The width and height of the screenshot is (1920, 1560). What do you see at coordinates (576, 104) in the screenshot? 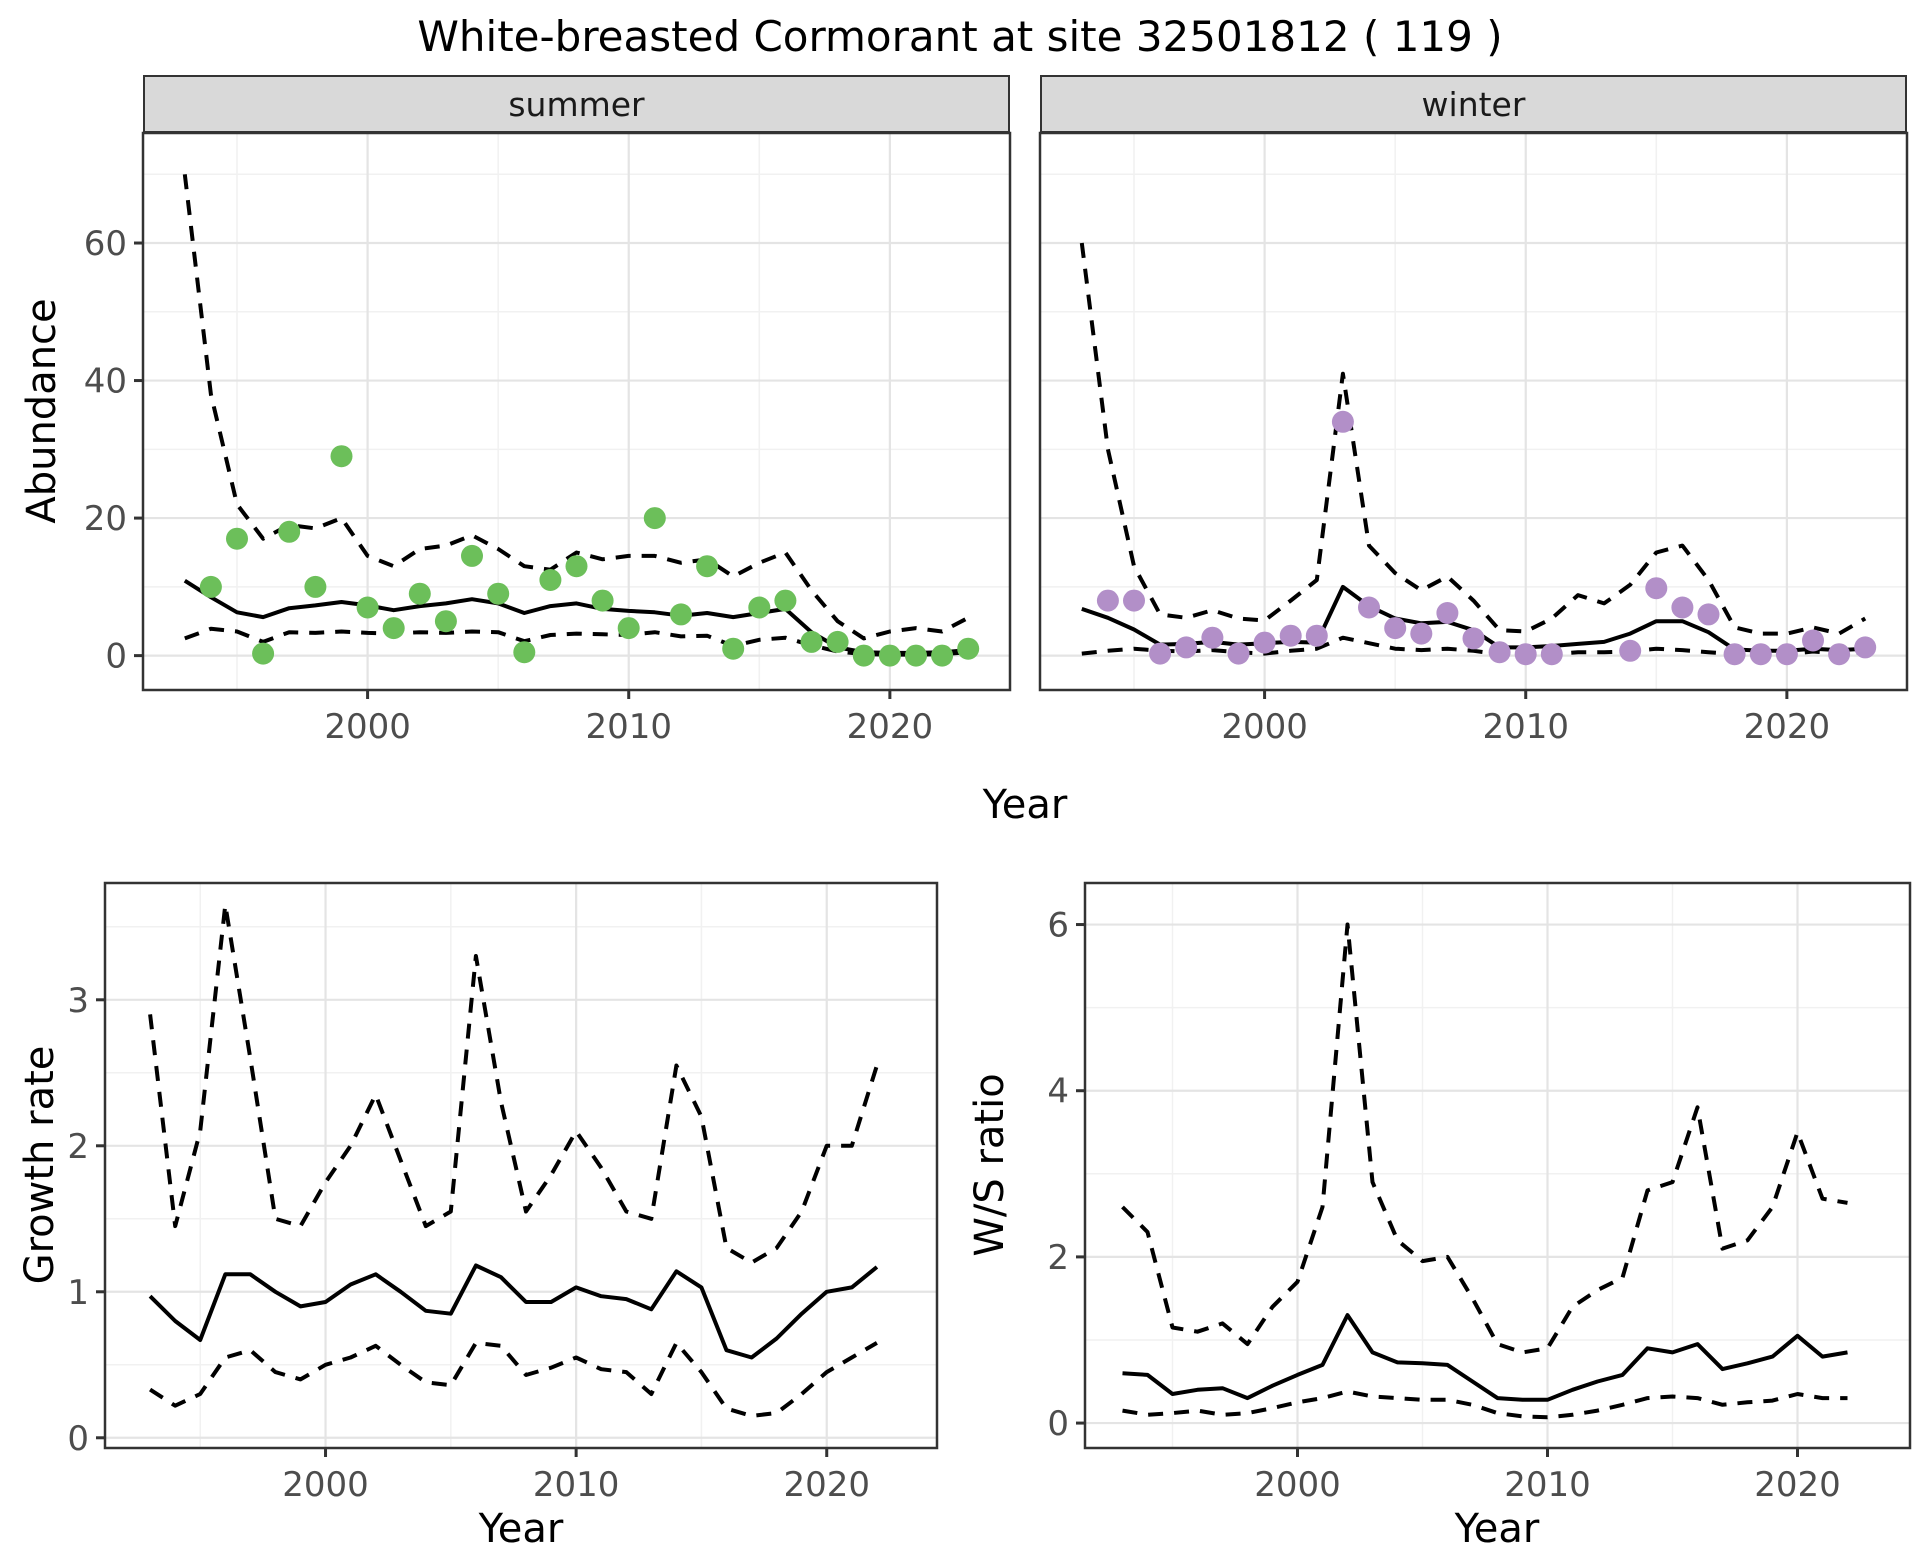
I see `facet-strip-summer: summer` at bounding box center [576, 104].